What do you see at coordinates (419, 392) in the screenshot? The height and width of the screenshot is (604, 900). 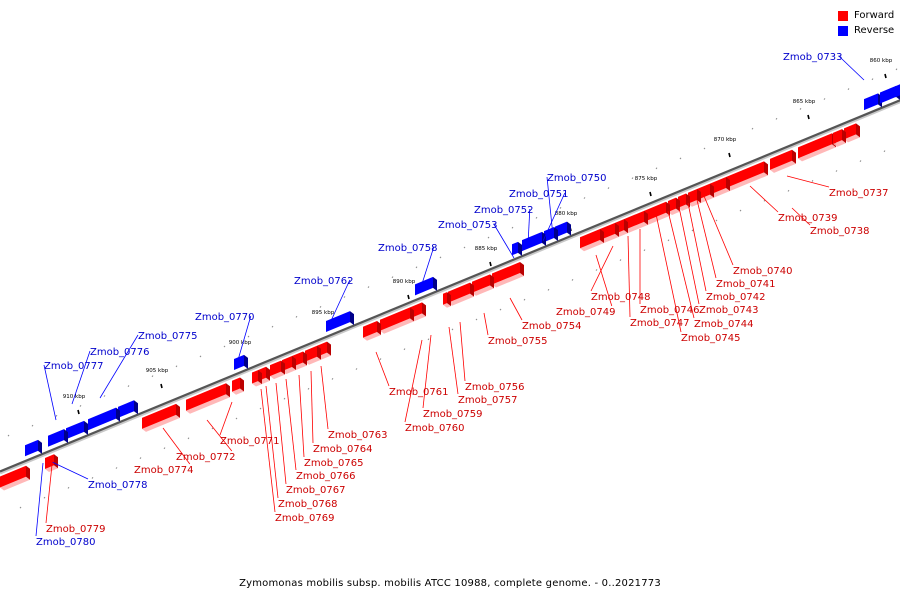 I see `gene-label-zmob-0761: Zmob_0761` at bounding box center [419, 392].